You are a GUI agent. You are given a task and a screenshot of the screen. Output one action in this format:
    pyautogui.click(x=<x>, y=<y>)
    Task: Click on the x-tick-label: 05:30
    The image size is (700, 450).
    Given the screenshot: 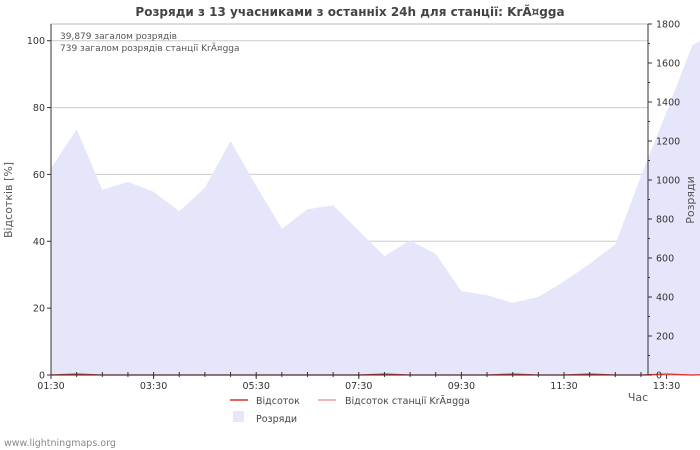 What is the action you would take?
    pyautogui.click(x=256, y=386)
    